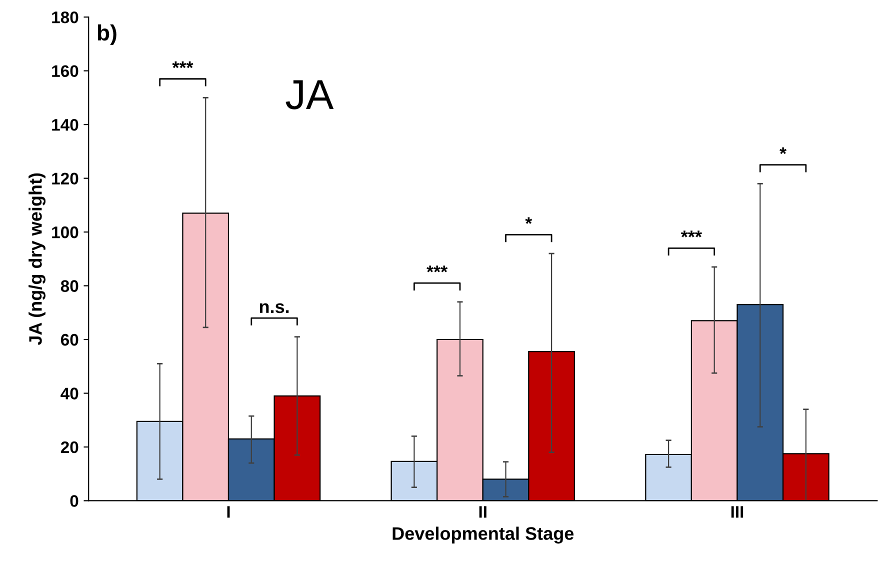 This screenshot has height=569, width=886. I want to click on annotation: n.s., so click(274, 308).